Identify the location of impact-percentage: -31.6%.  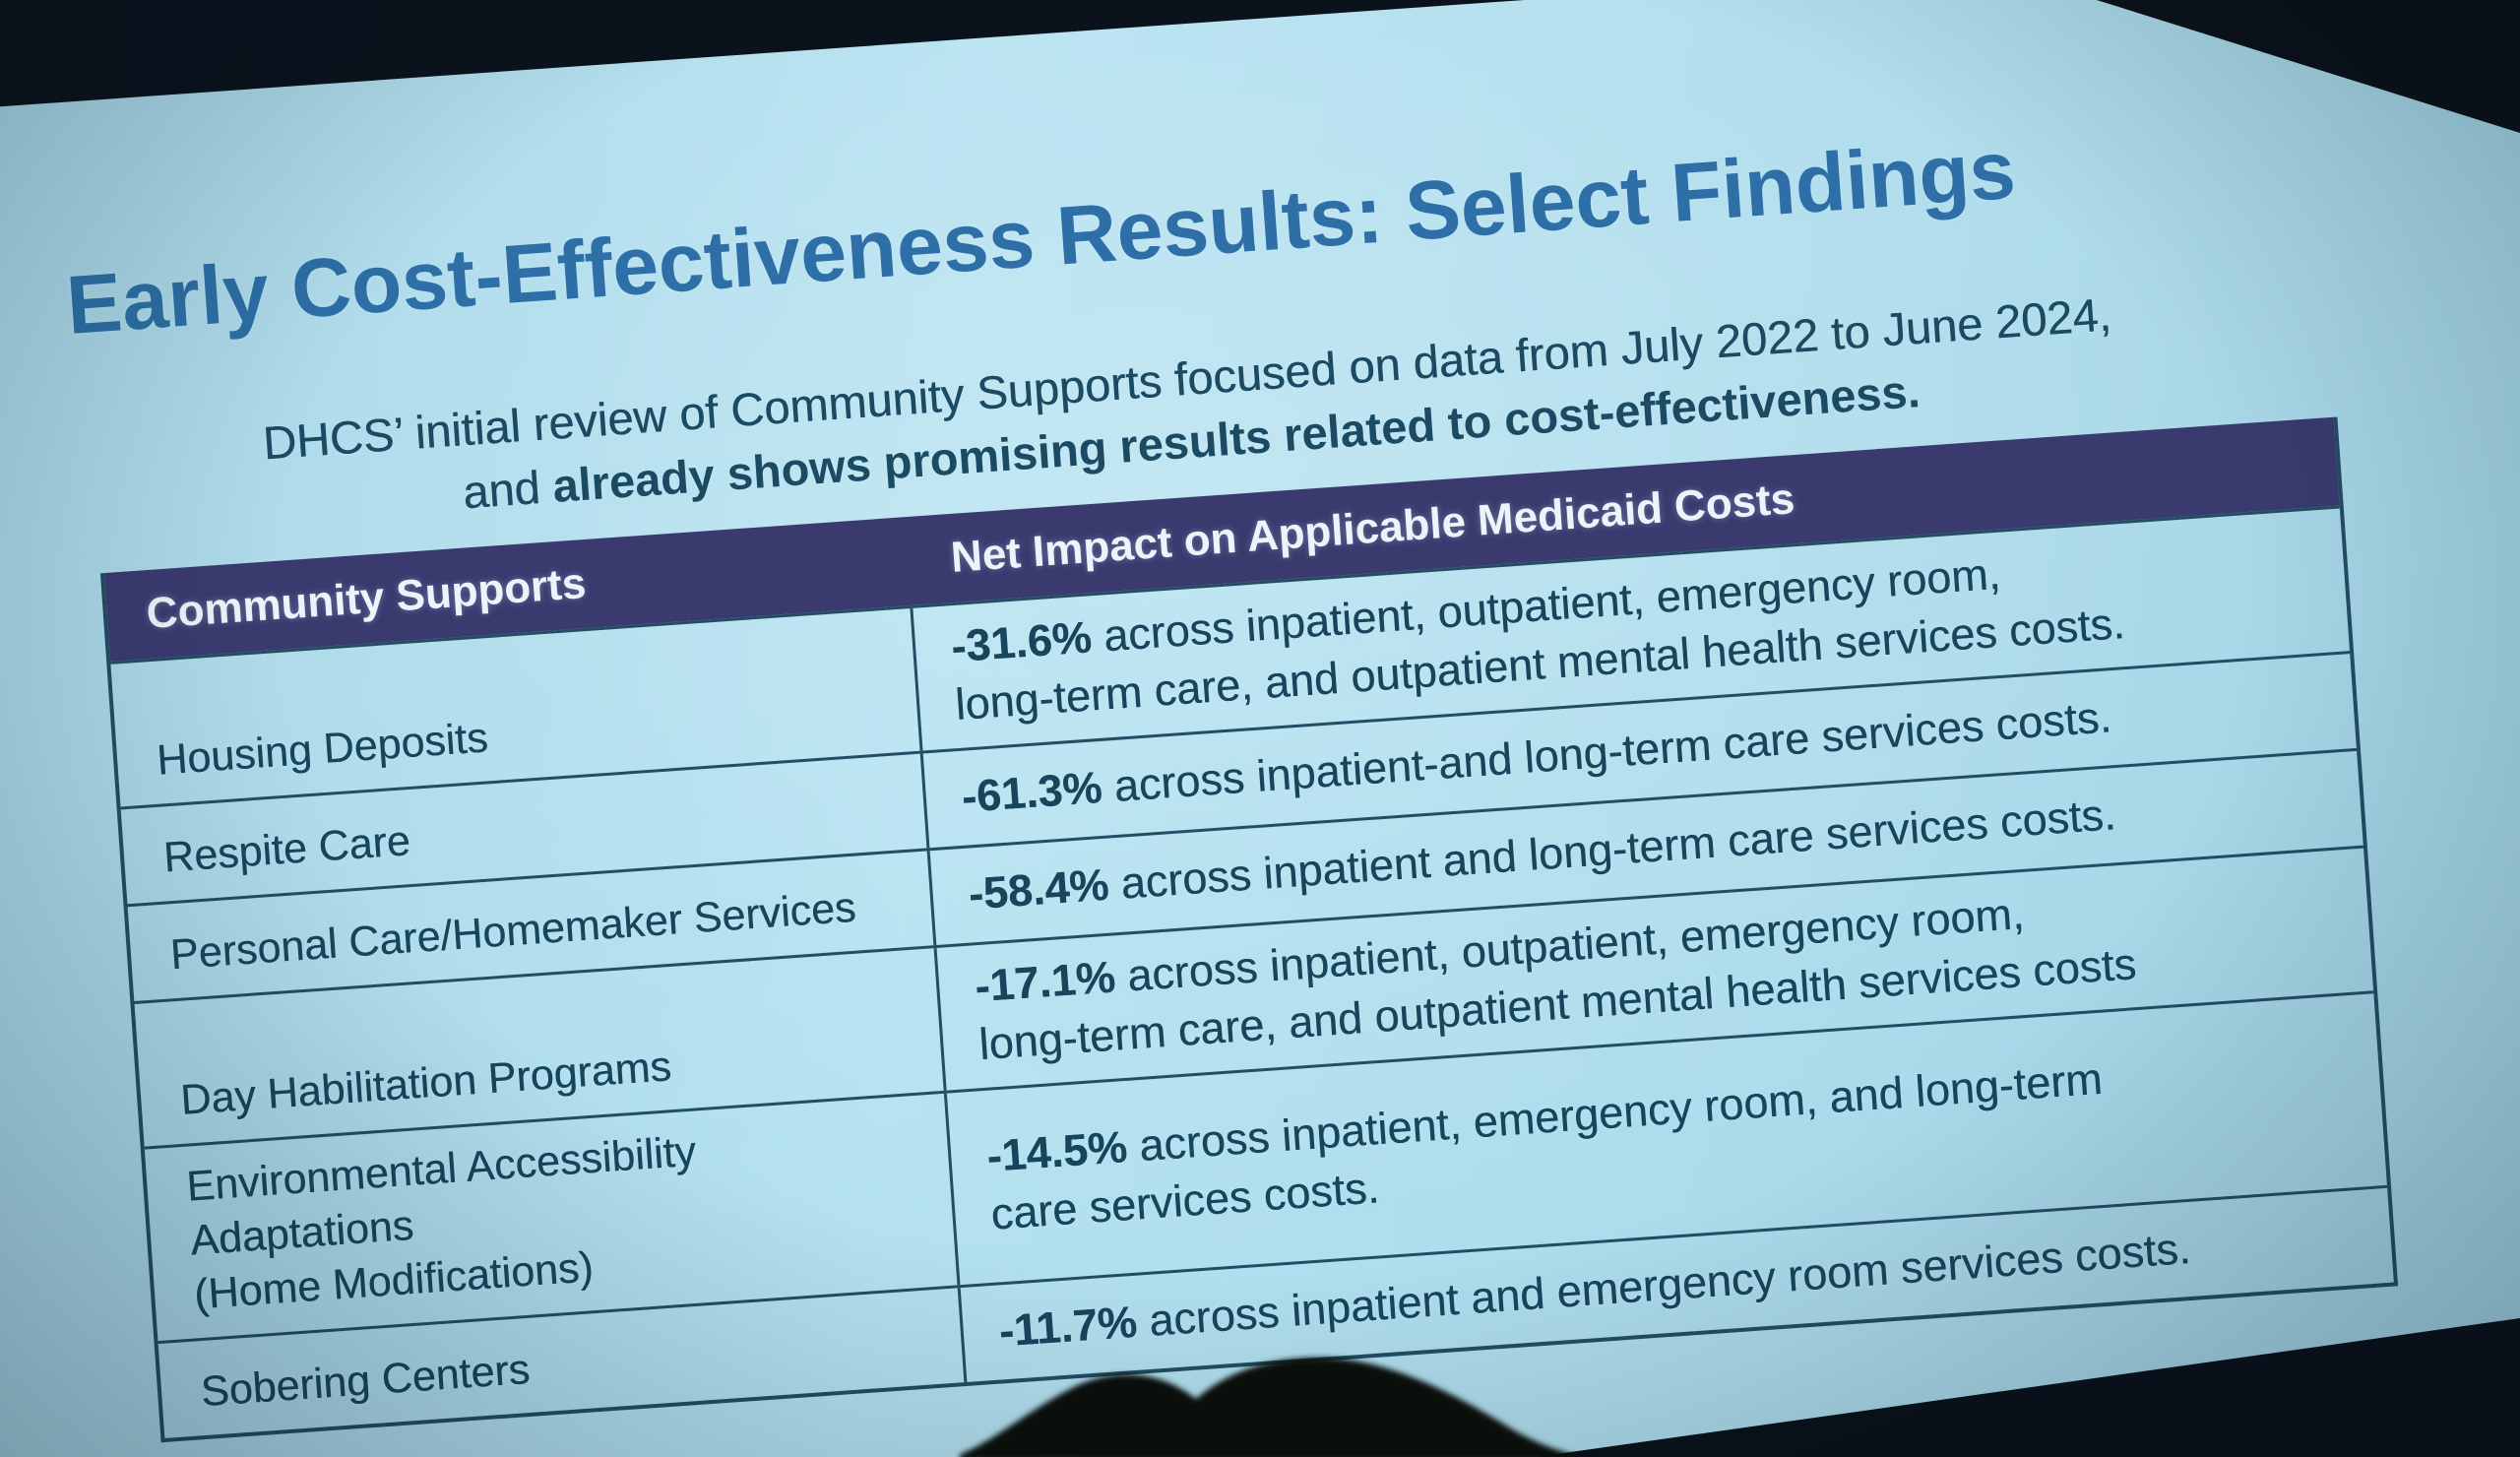
(1021, 641).